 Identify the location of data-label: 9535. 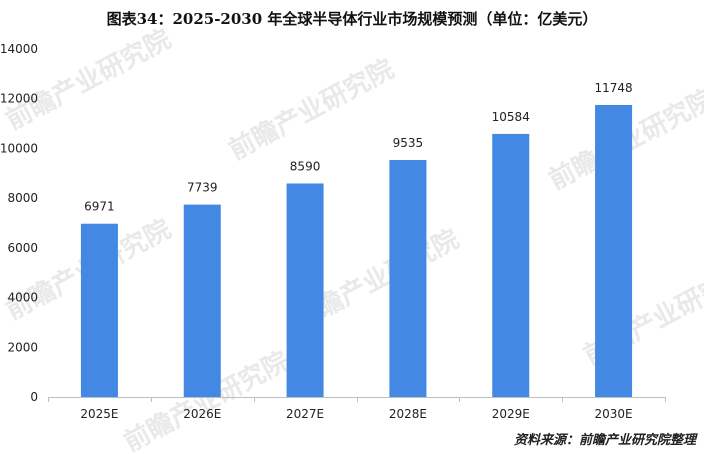
(408, 143).